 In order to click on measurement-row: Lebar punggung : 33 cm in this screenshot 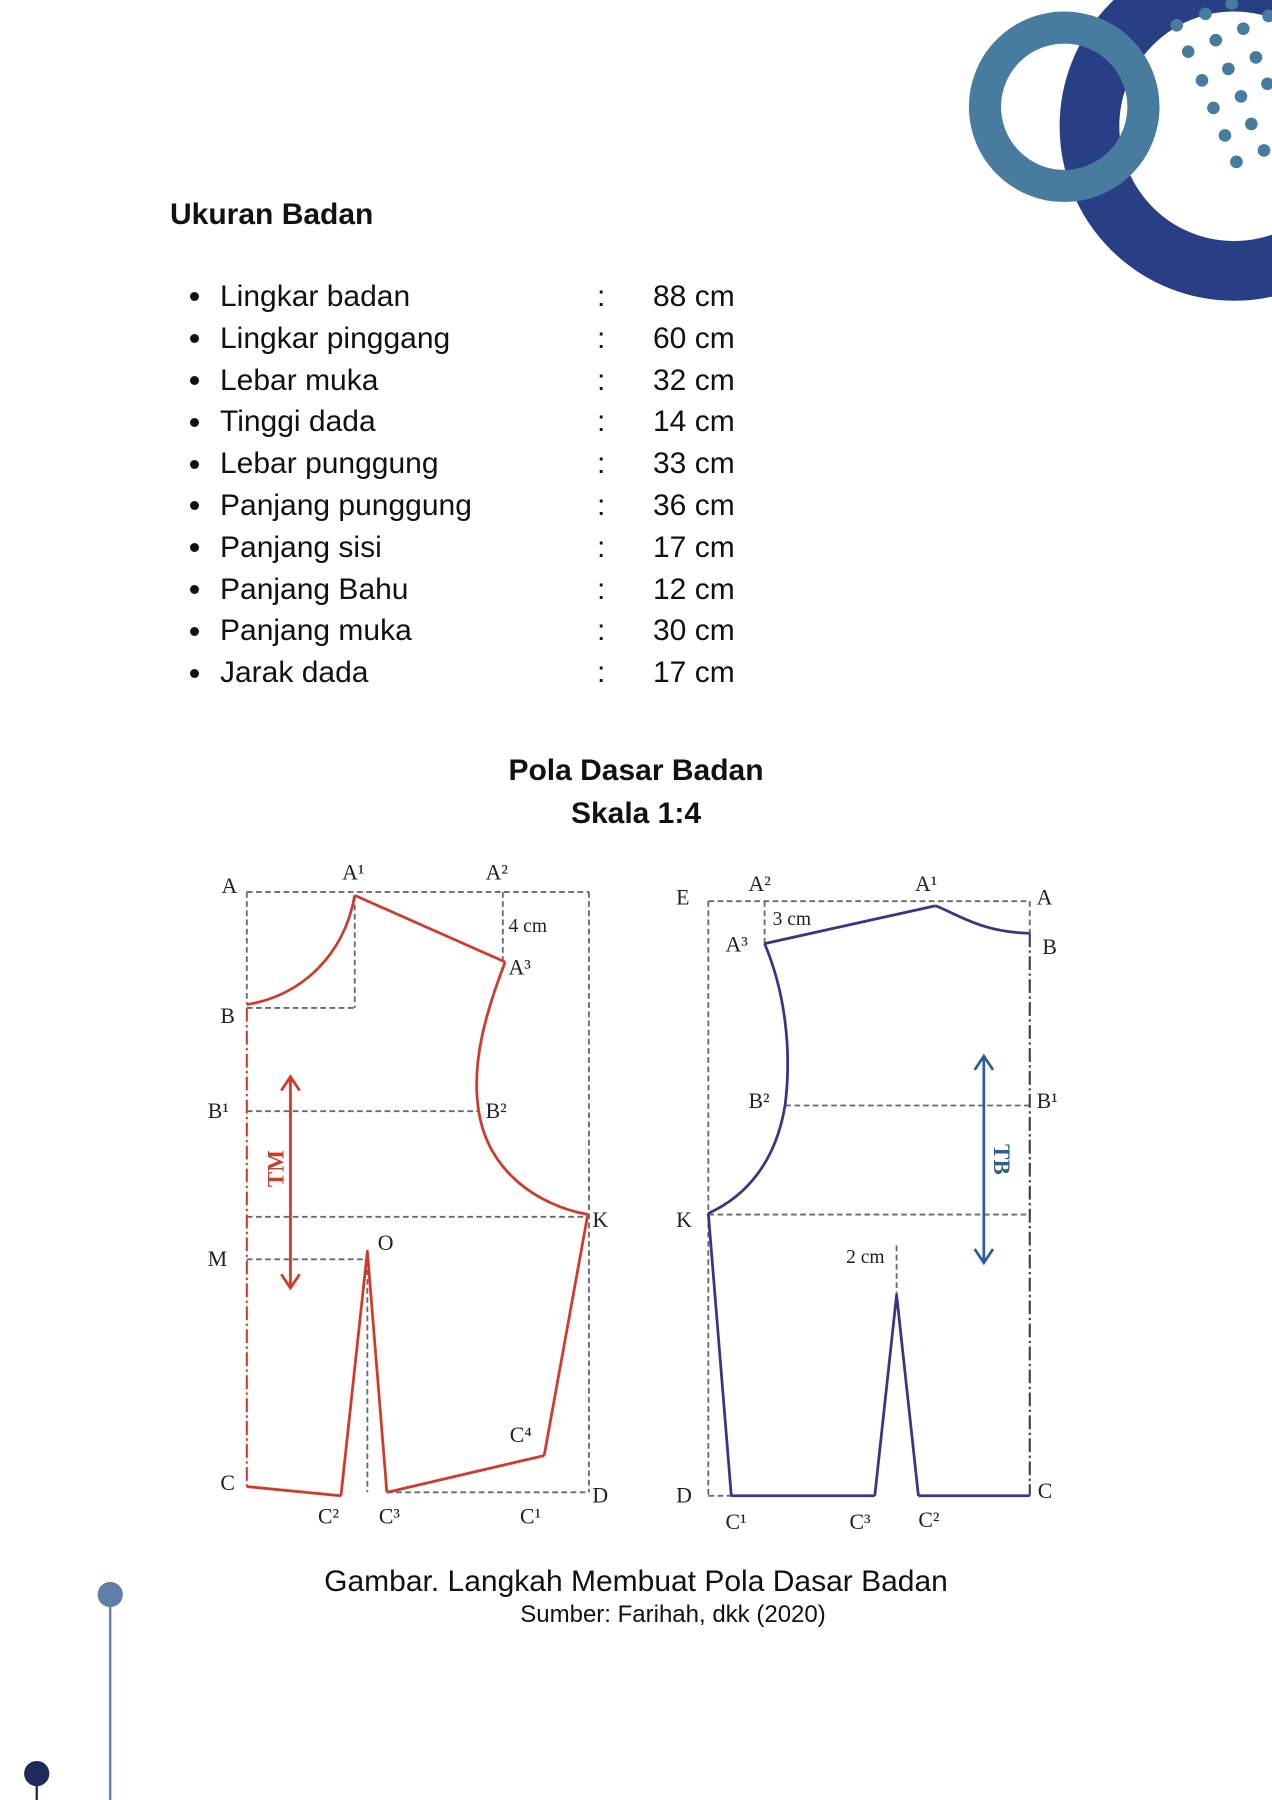, I will do `click(400, 464)`.